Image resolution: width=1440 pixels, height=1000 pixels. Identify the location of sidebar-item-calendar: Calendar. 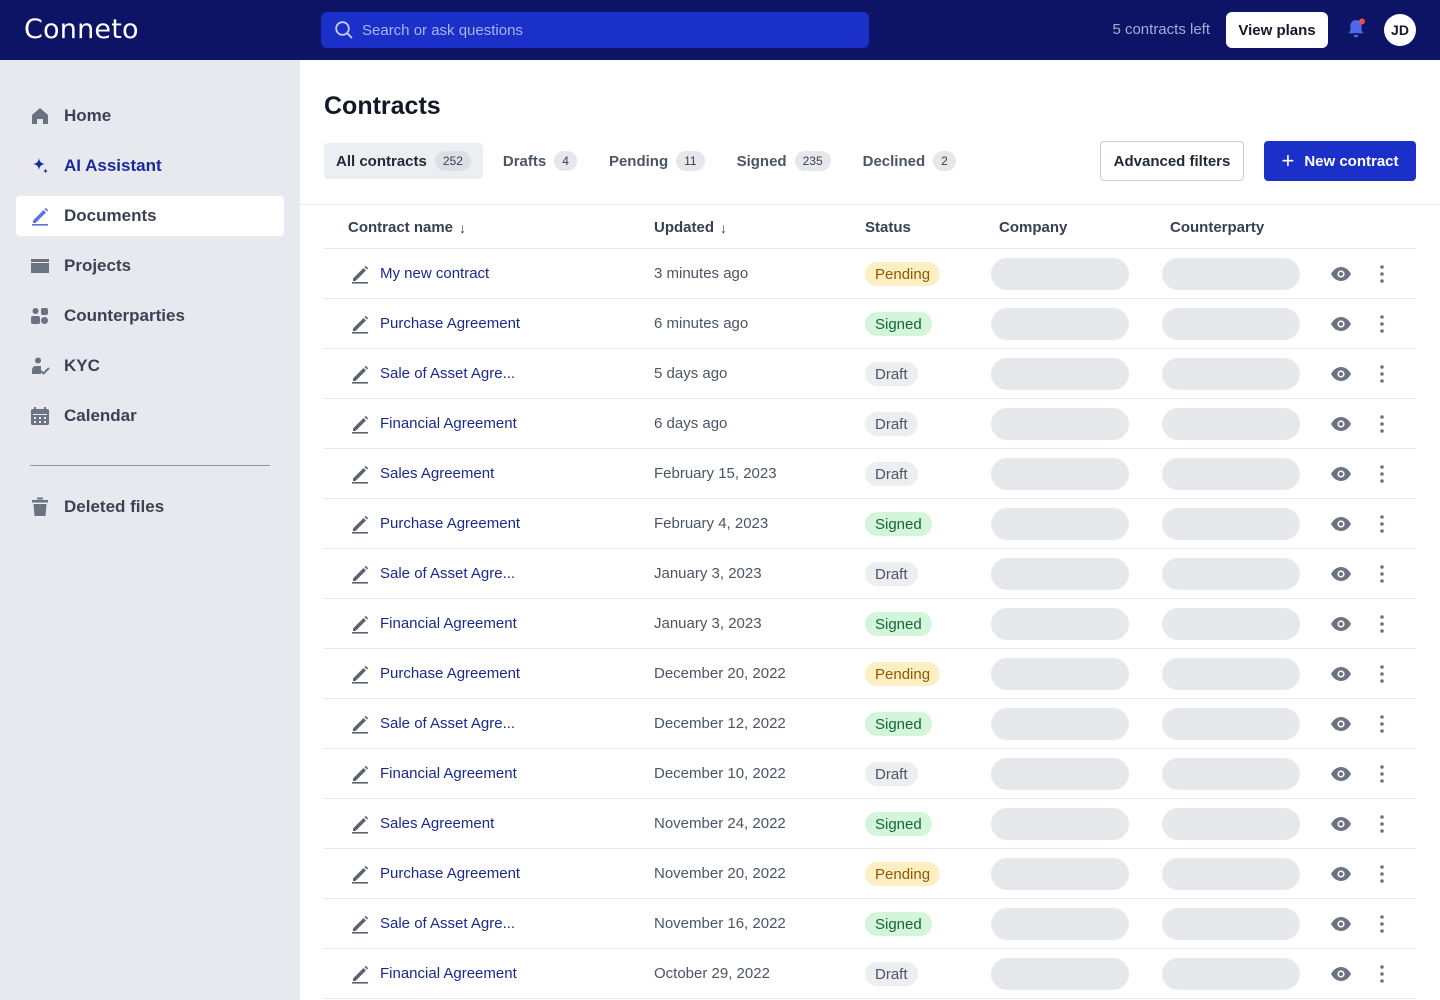
(150, 416).